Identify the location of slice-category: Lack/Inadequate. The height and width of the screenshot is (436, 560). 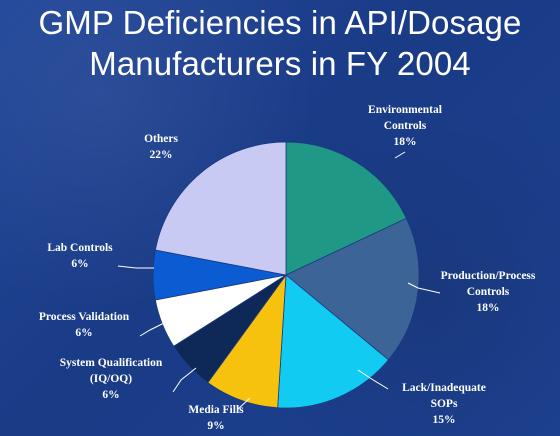
(444, 388).